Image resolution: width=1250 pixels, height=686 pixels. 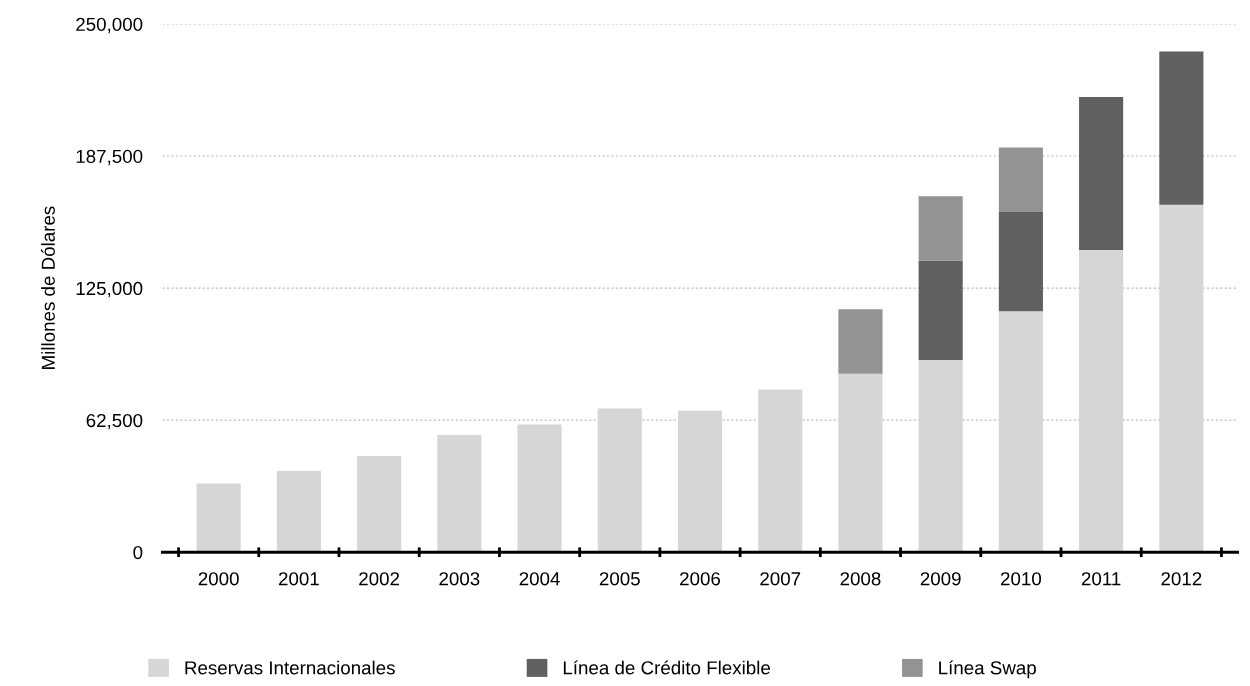 I want to click on y-tick-label: 62,500, so click(x=114, y=421).